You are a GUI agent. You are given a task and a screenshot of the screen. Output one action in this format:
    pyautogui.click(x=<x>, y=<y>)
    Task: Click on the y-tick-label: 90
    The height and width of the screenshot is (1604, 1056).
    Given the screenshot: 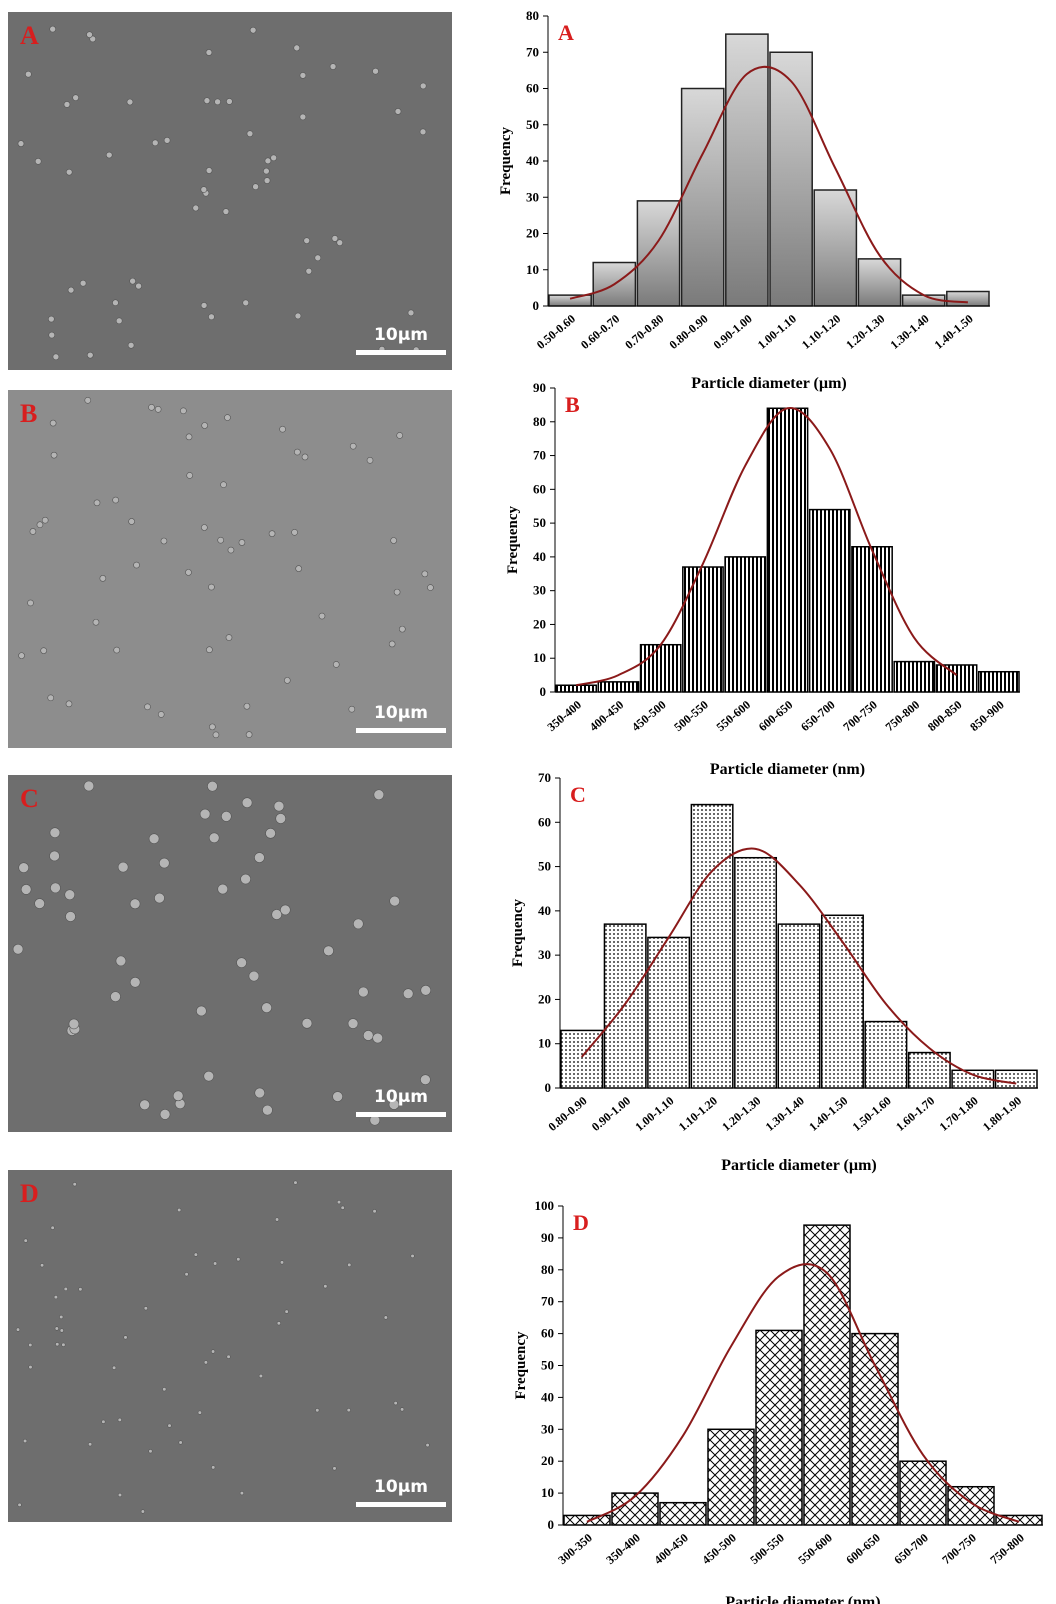 What is the action you would take?
    pyautogui.click(x=539, y=387)
    